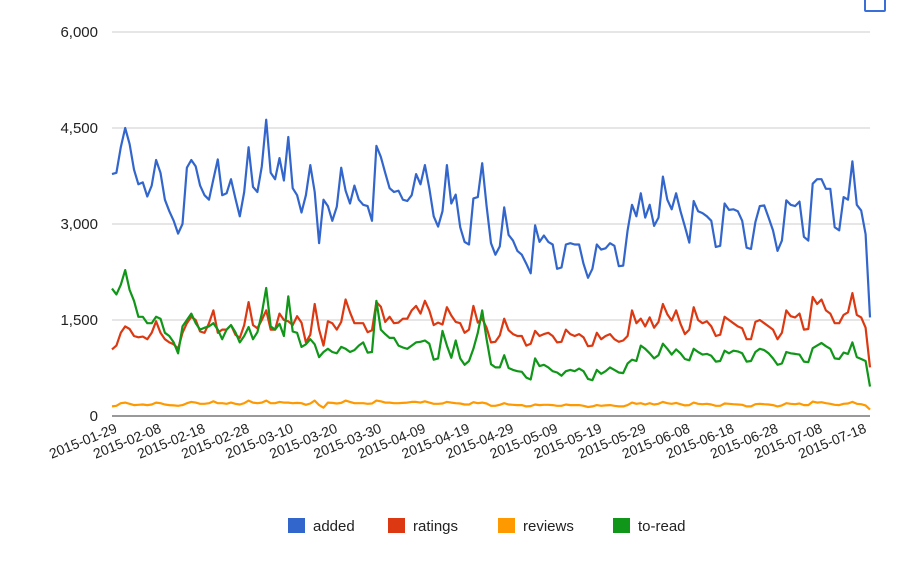 The image size is (900, 565). What do you see at coordinates (491, 405) in the screenshot?
I see `series-line-reviews` at bounding box center [491, 405].